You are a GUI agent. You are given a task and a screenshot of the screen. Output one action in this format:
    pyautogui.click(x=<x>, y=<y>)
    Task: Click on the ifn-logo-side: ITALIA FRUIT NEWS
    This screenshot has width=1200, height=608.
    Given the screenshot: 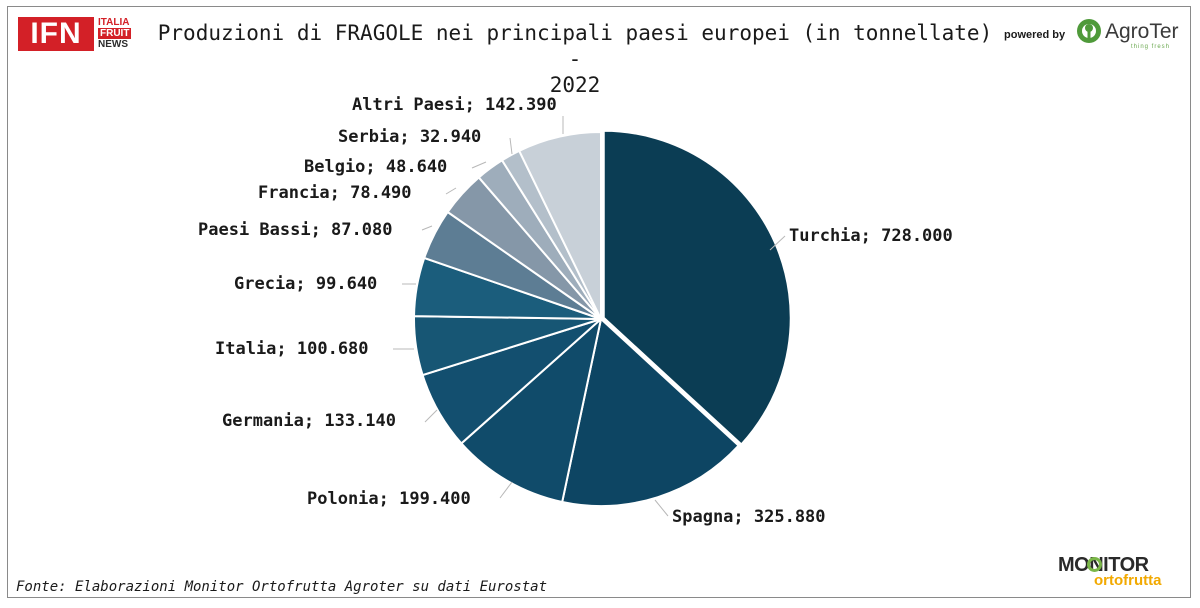 What is the action you would take?
    pyautogui.click(x=115, y=33)
    